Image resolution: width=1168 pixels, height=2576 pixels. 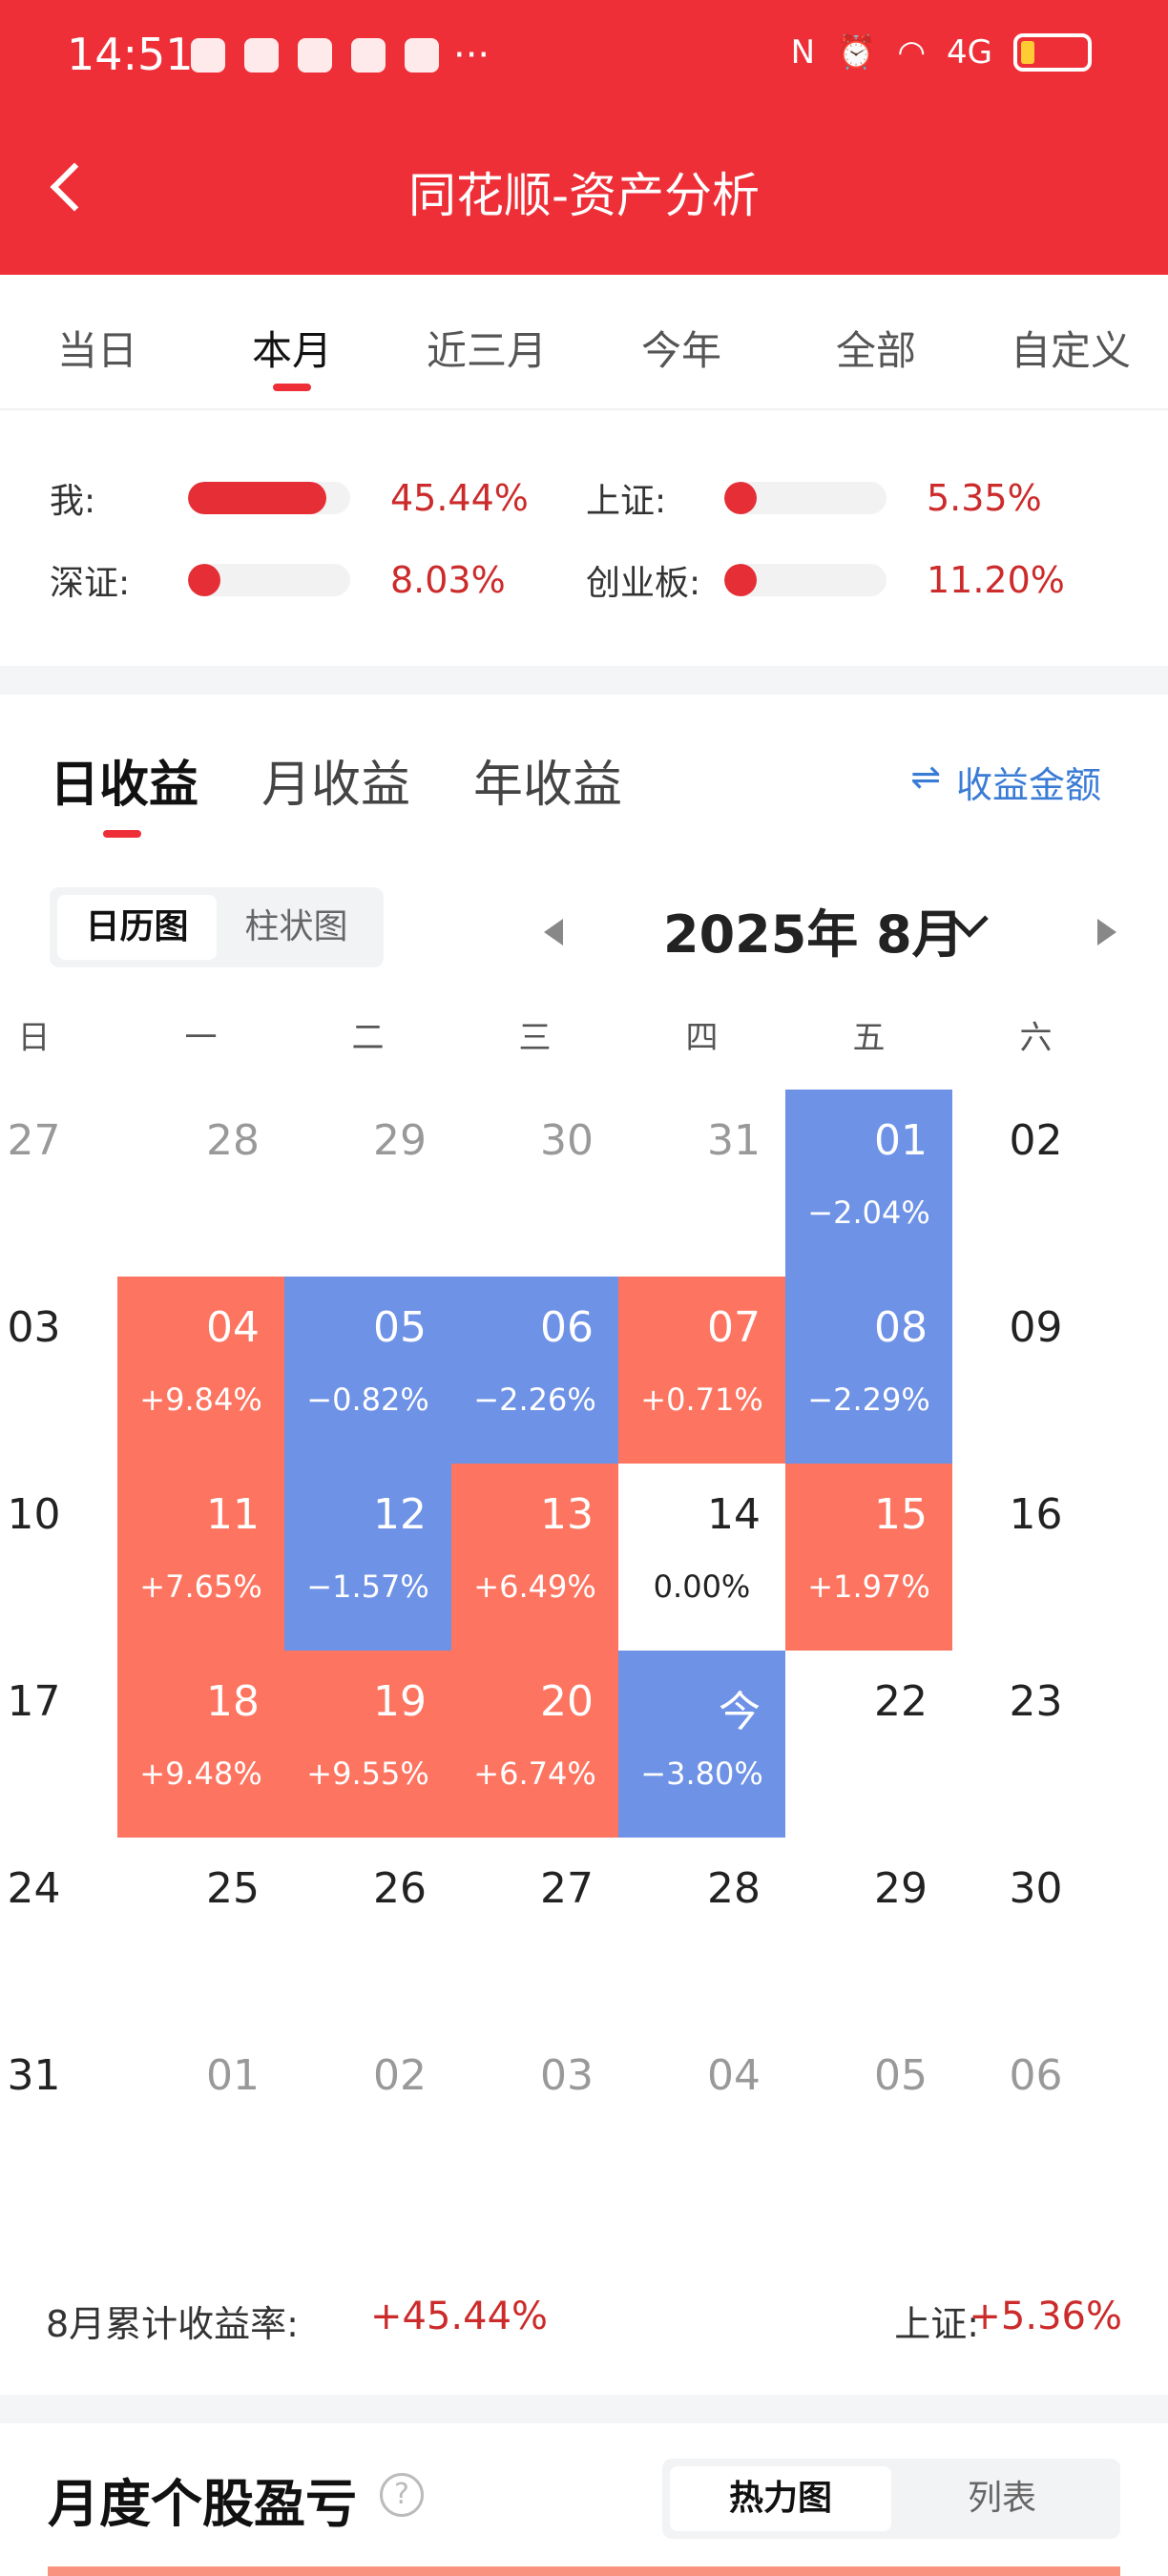 What do you see at coordinates (875, 350) in the screenshot?
I see `tab-period: 全部` at bounding box center [875, 350].